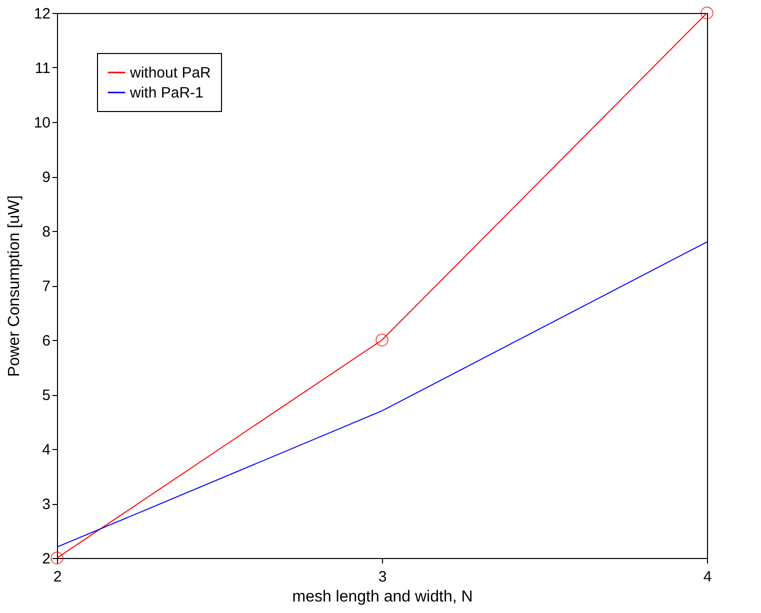 Image resolution: width=761 pixels, height=613 pixels. What do you see at coordinates (46, 232) in the screenshot?
I see `y-tick-label: 8` at bounding box center [46, 232].